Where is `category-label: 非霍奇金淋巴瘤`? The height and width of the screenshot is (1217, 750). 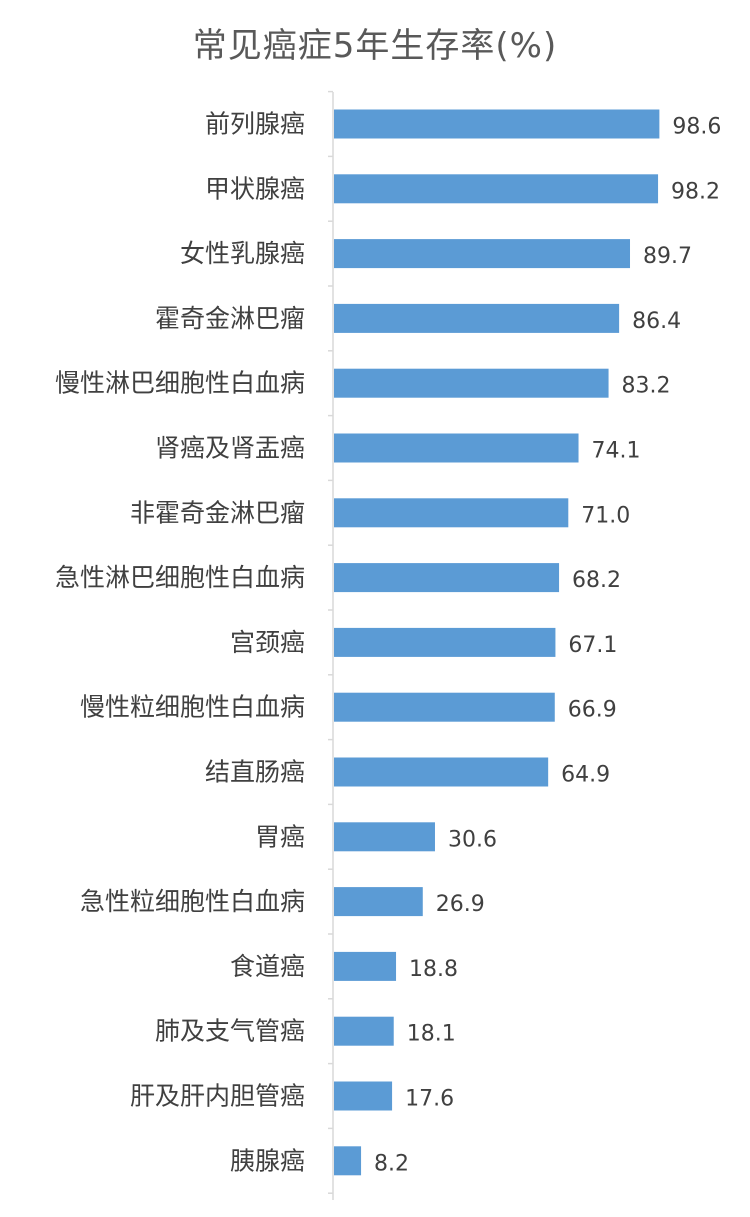
category-label: 非霍奇金淋巴瘤 is located at coordinates (217, 512).